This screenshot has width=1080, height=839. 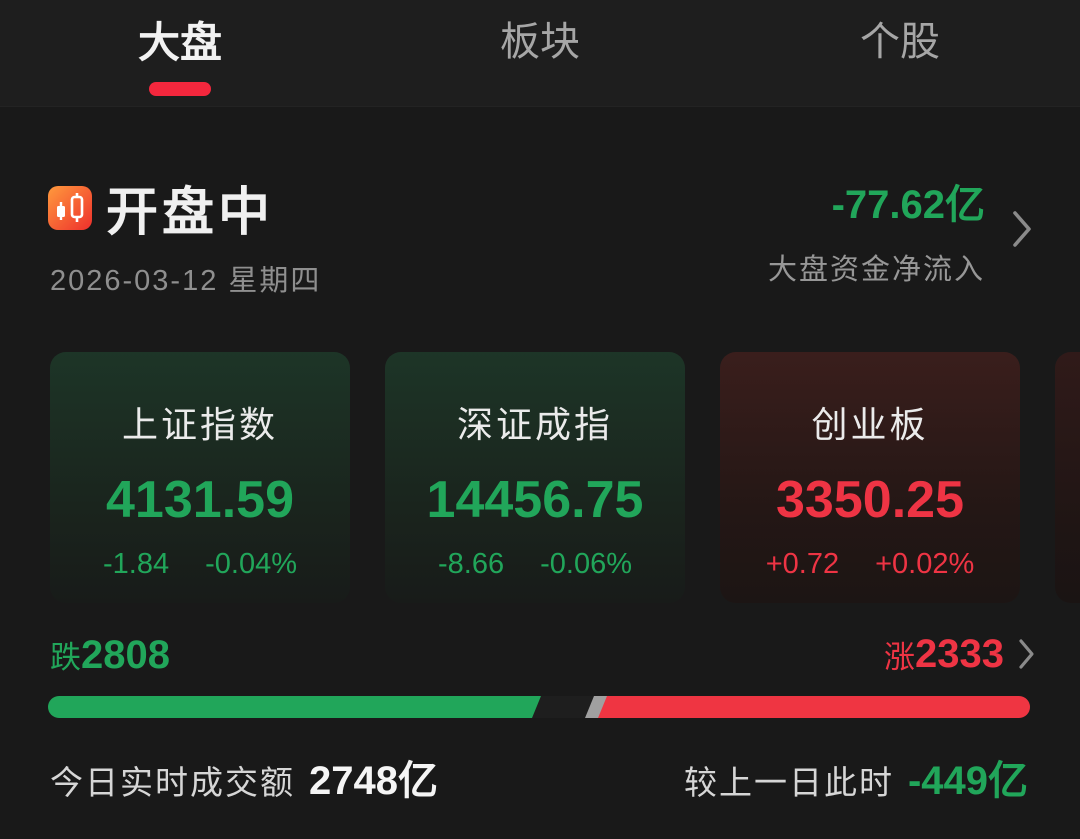 I want to click on index-change-row: +0.72 +0.02%, so click(x=870, y=564).